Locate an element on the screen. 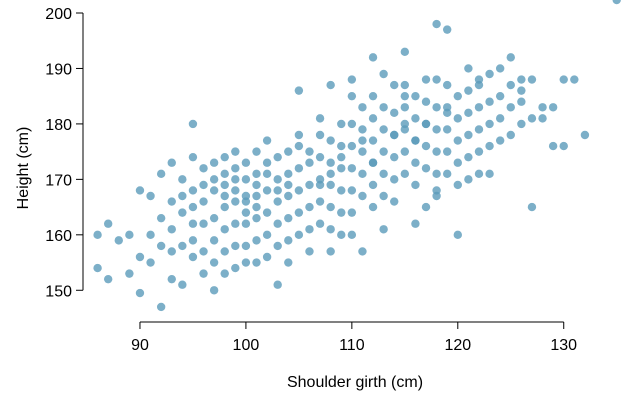 This screenshot has height=395, width=626. x-tick-label: 90 is located at coordinates (140, 345).